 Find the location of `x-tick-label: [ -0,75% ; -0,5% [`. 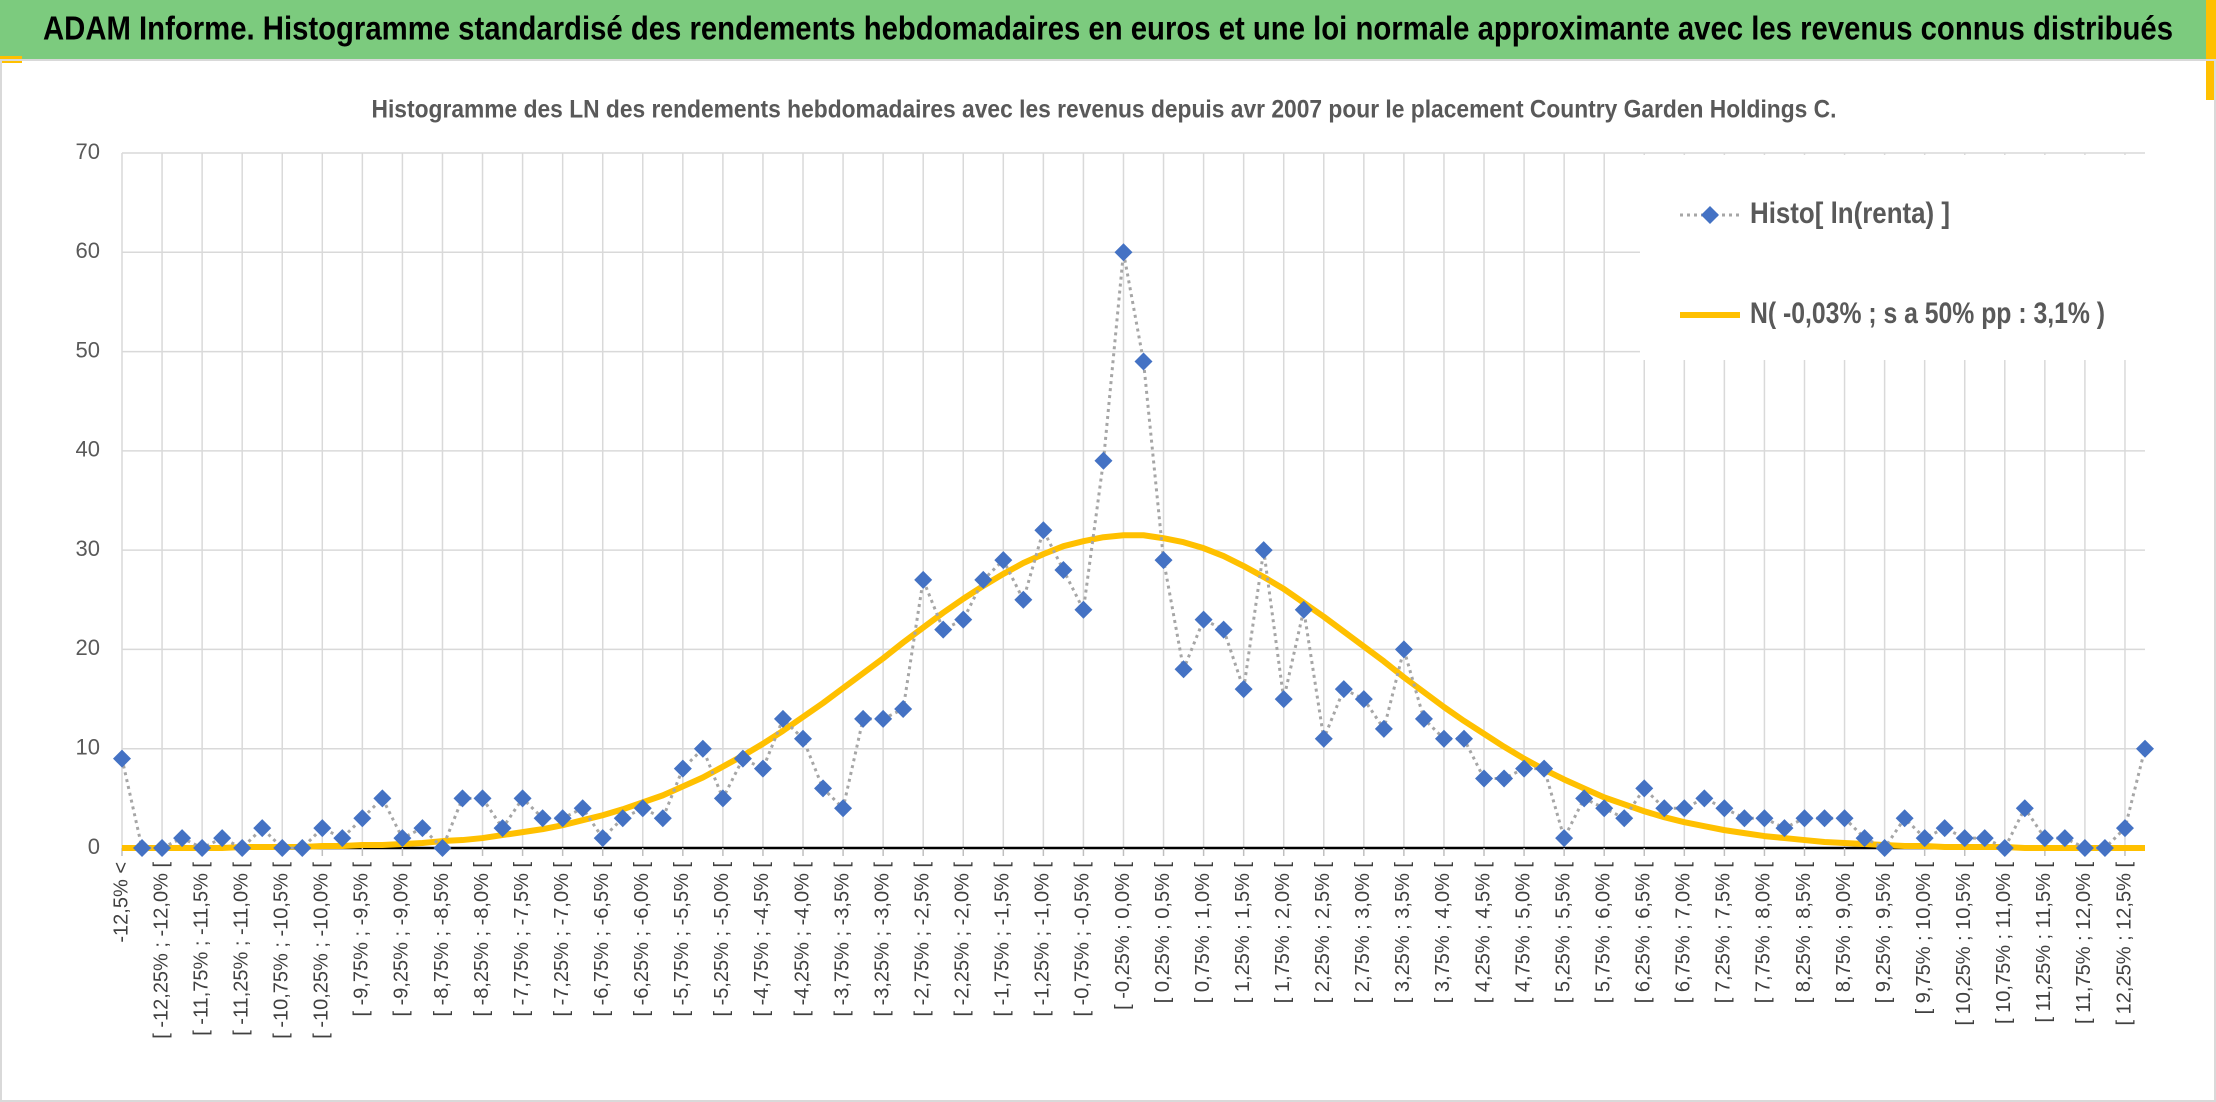

x-tick-label: [ -0,75% ; -0,5% [ is located at coordinates (1083, 939).